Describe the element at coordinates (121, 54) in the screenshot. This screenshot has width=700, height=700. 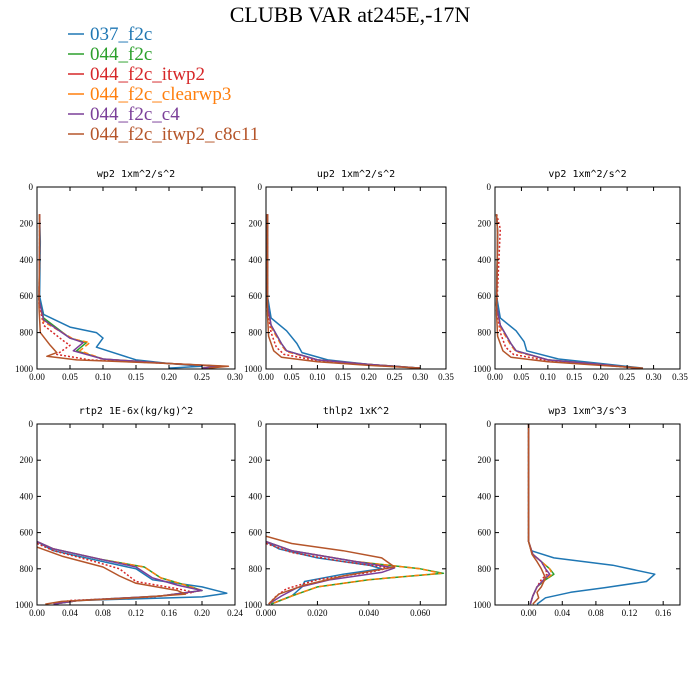
I see `legend-label: 044_f2c` at that location.